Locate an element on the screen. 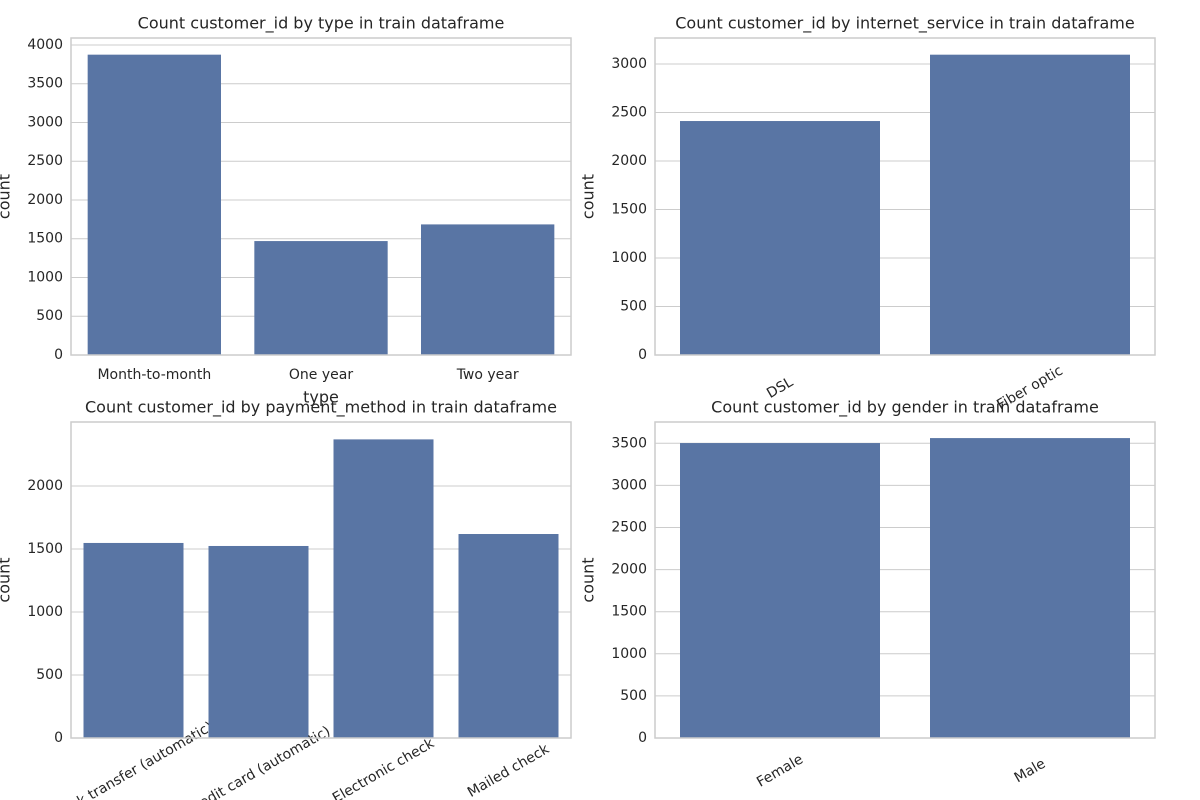  x-tick-label: Electronic check is located at coordinates (384, 767).